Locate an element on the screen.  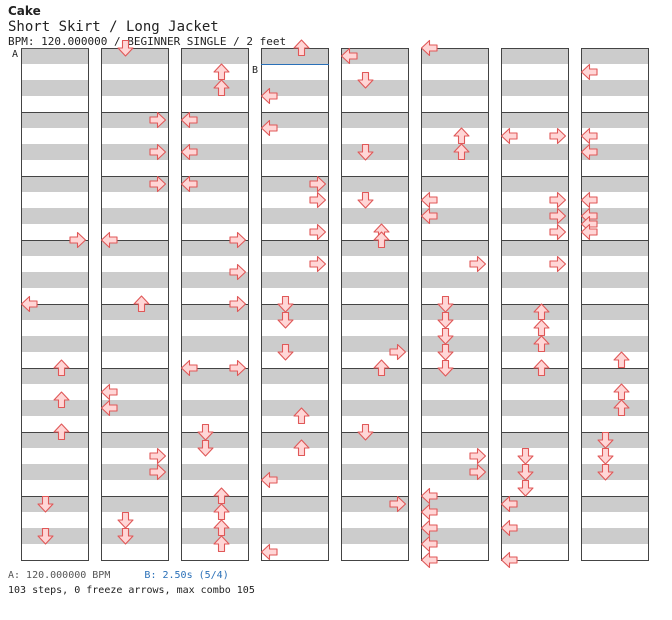
marker-label-a: A is located at coordinates (15, 54).